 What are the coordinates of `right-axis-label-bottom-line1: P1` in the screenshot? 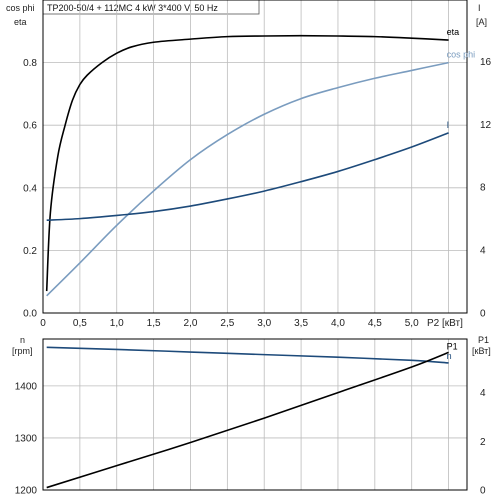 It's located at (483, 340).